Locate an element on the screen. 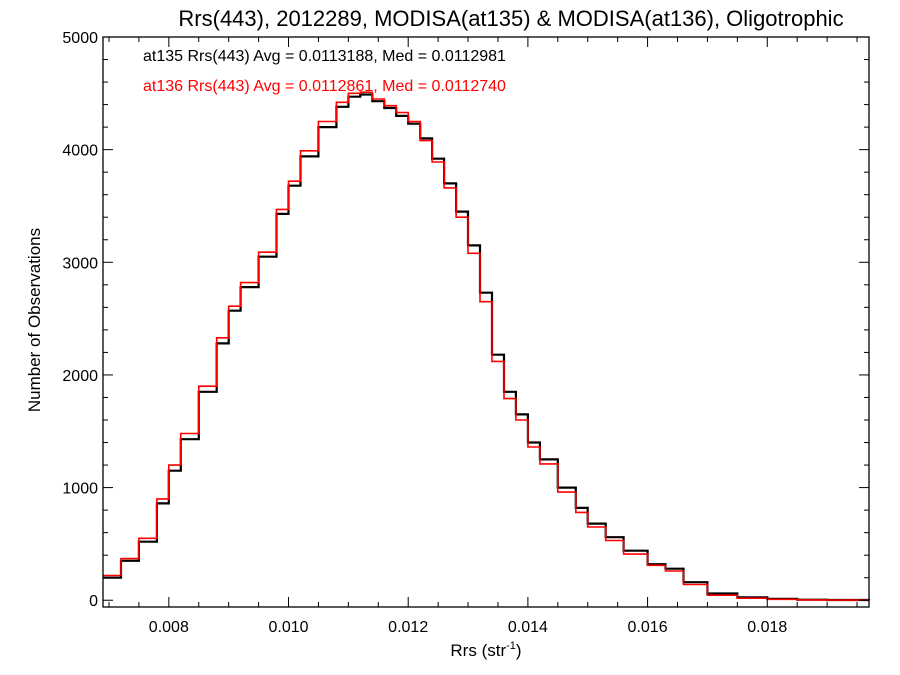 Image resolution: width=900 pixels, height=675 pixels. y-tick-label: 1000 is located at coordinates (80, 489).